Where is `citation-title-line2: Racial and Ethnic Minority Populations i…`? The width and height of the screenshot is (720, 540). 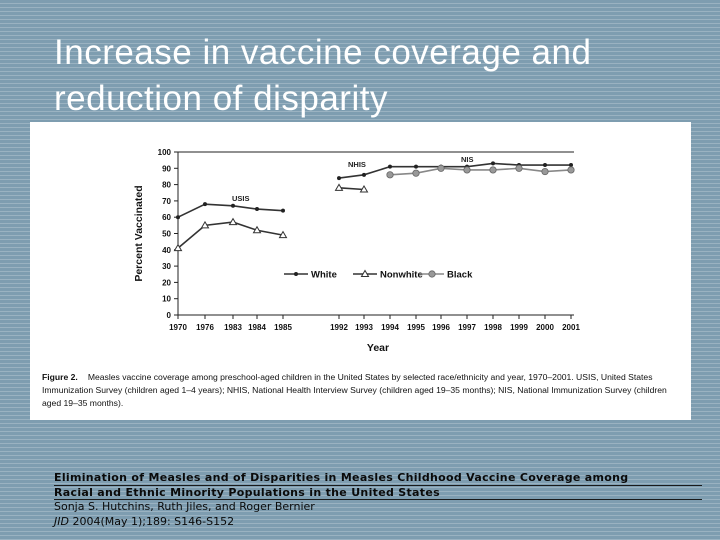
citation-title-line2: Racial and Ethnic Minority Populations i… is located at coordinates (247, 492).